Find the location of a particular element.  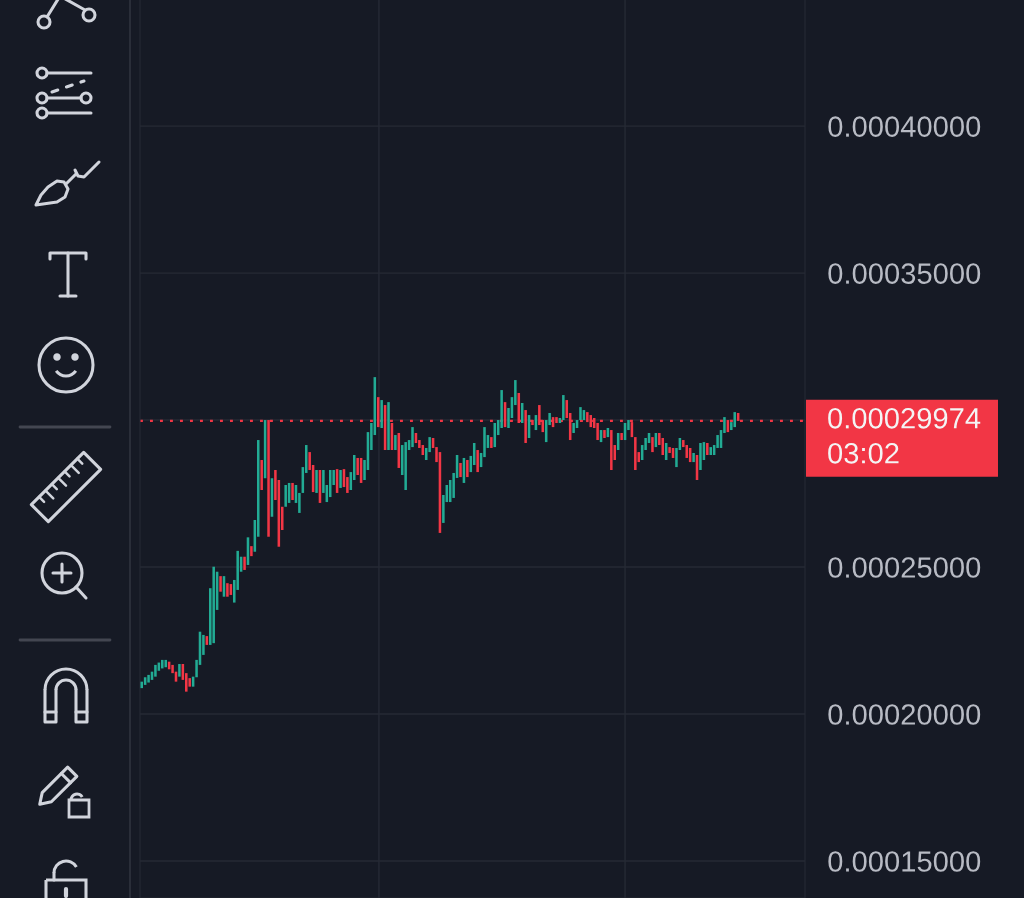

y-tick-label: 0.00025000 is located at coordinates (904, 567).